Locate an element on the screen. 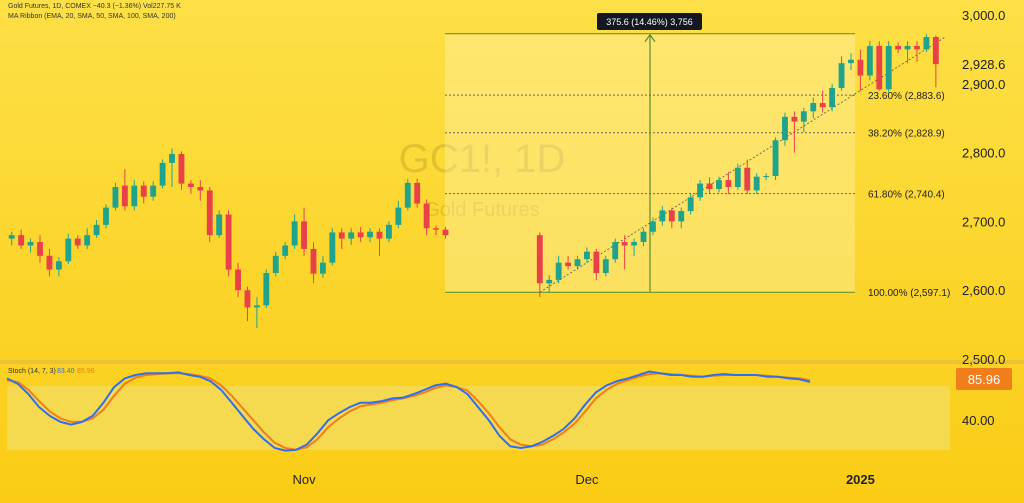  fib-level-label: 61.80% (2,740.4) is located at coordinates (906, 195).